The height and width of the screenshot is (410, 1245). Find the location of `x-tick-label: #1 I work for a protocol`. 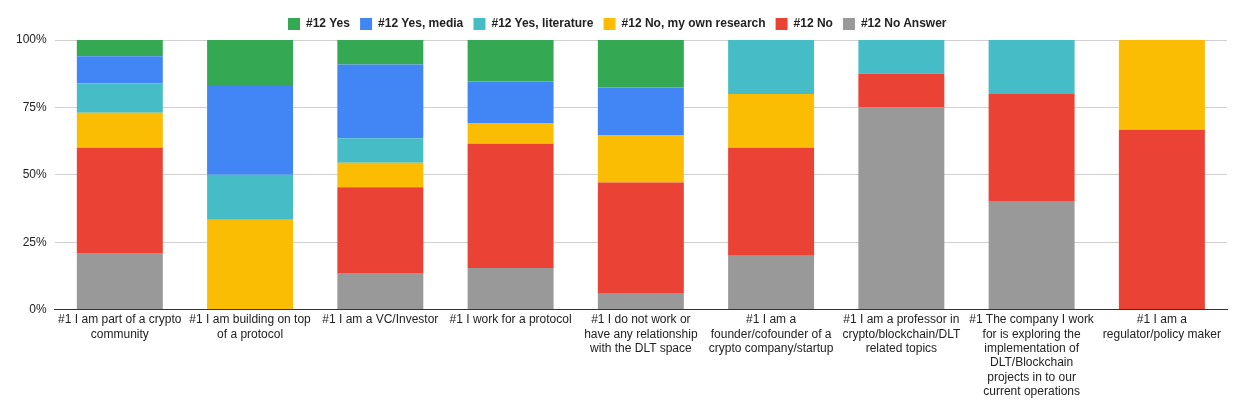

x-tick-label: #1 I work for a protocol is located at coordinates (510, 319).